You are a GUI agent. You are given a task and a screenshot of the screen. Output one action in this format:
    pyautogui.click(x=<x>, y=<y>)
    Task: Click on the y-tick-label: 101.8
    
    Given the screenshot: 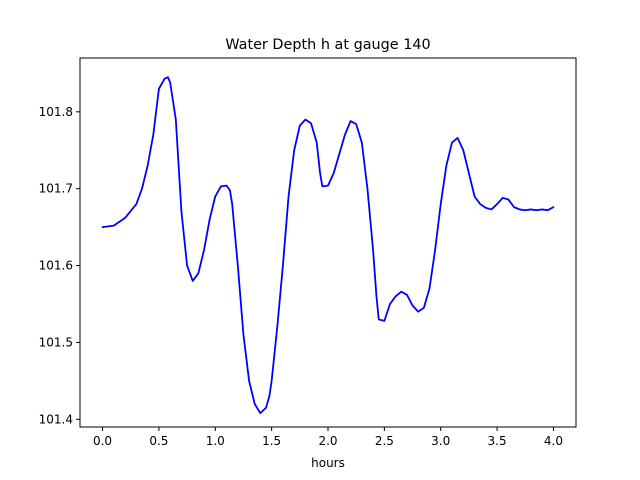 What is the action you would take?
    pyautogui.click(x=56, y=112)
    